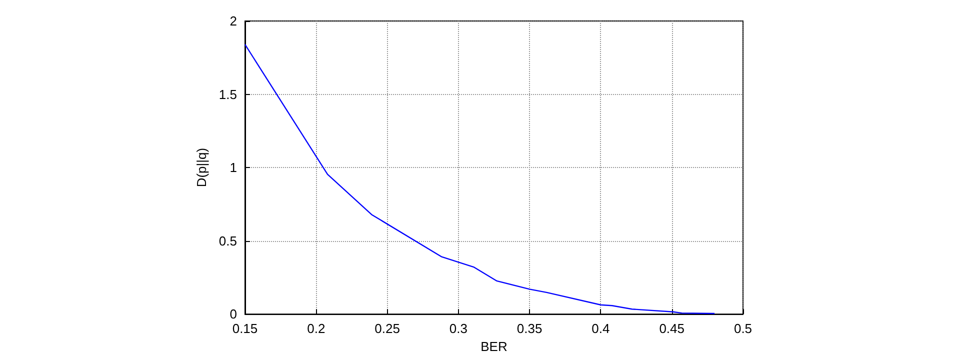 Image resolution: width=964 pixels, height=358 pixels. Describe the element at coordinates (316, 328) in the screenshot. I see `x-tick-label: 0.2` at that location.